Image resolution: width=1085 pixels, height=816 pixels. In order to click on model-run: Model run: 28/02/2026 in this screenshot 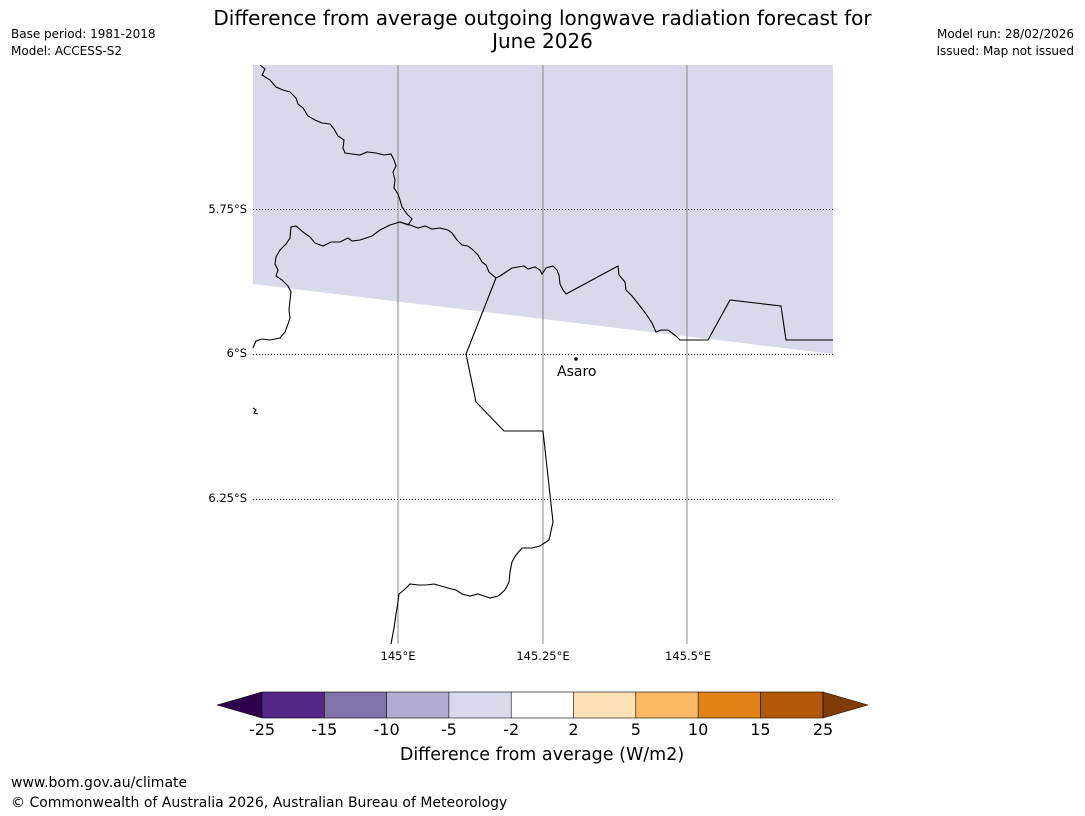, I will do `click(1005, 34)`.